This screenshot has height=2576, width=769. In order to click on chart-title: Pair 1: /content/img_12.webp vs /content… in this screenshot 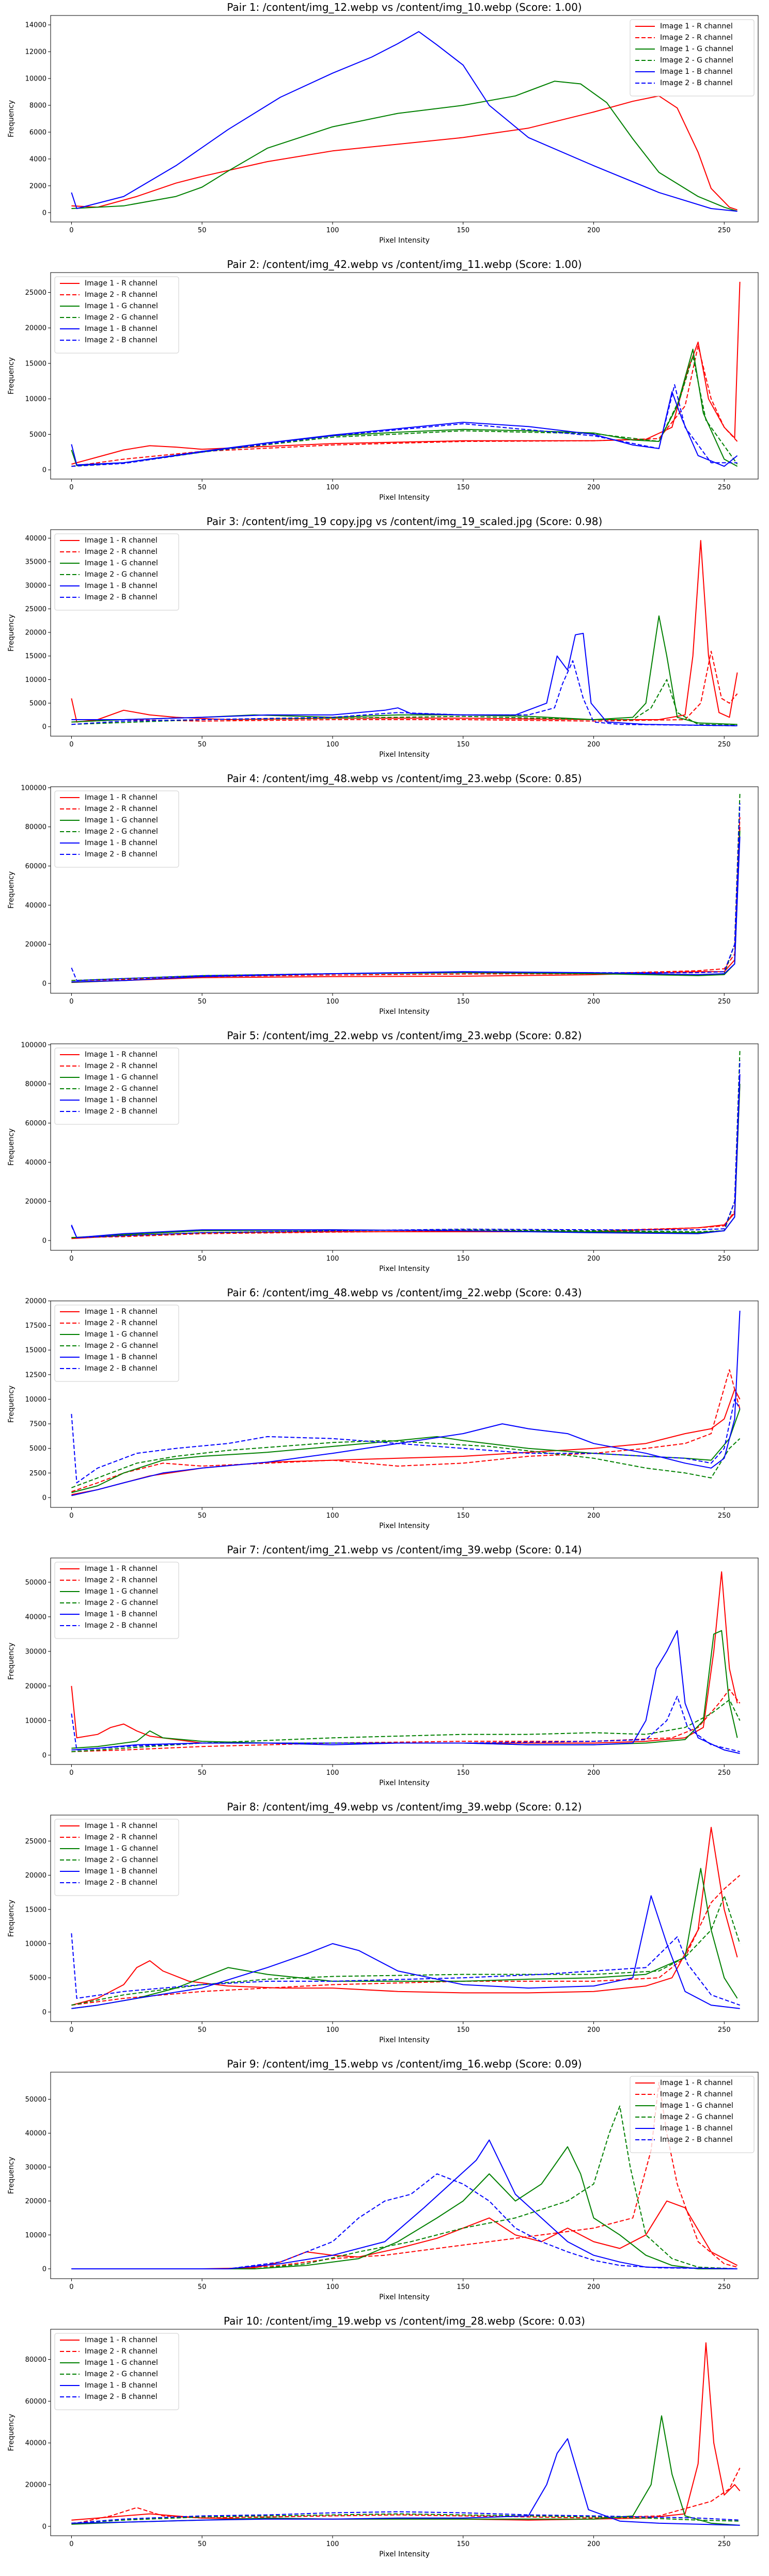, I will do `click(404, 7)`.